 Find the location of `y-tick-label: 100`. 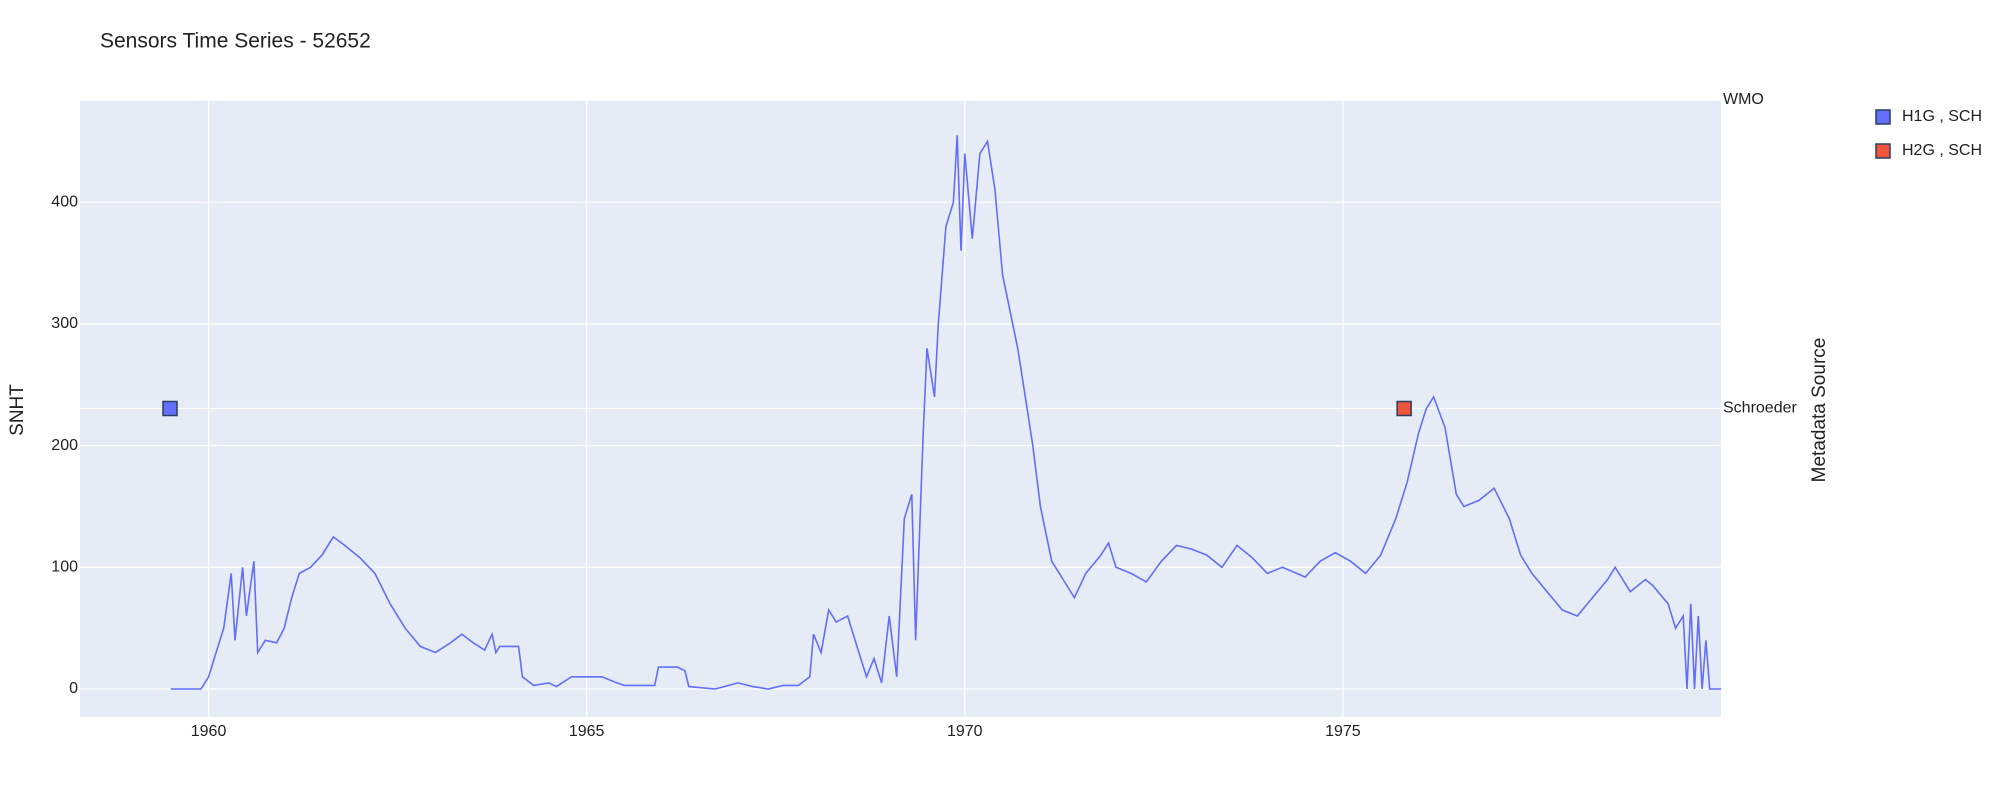

y-tick-label: 100 is located at coordinates (64, 567).